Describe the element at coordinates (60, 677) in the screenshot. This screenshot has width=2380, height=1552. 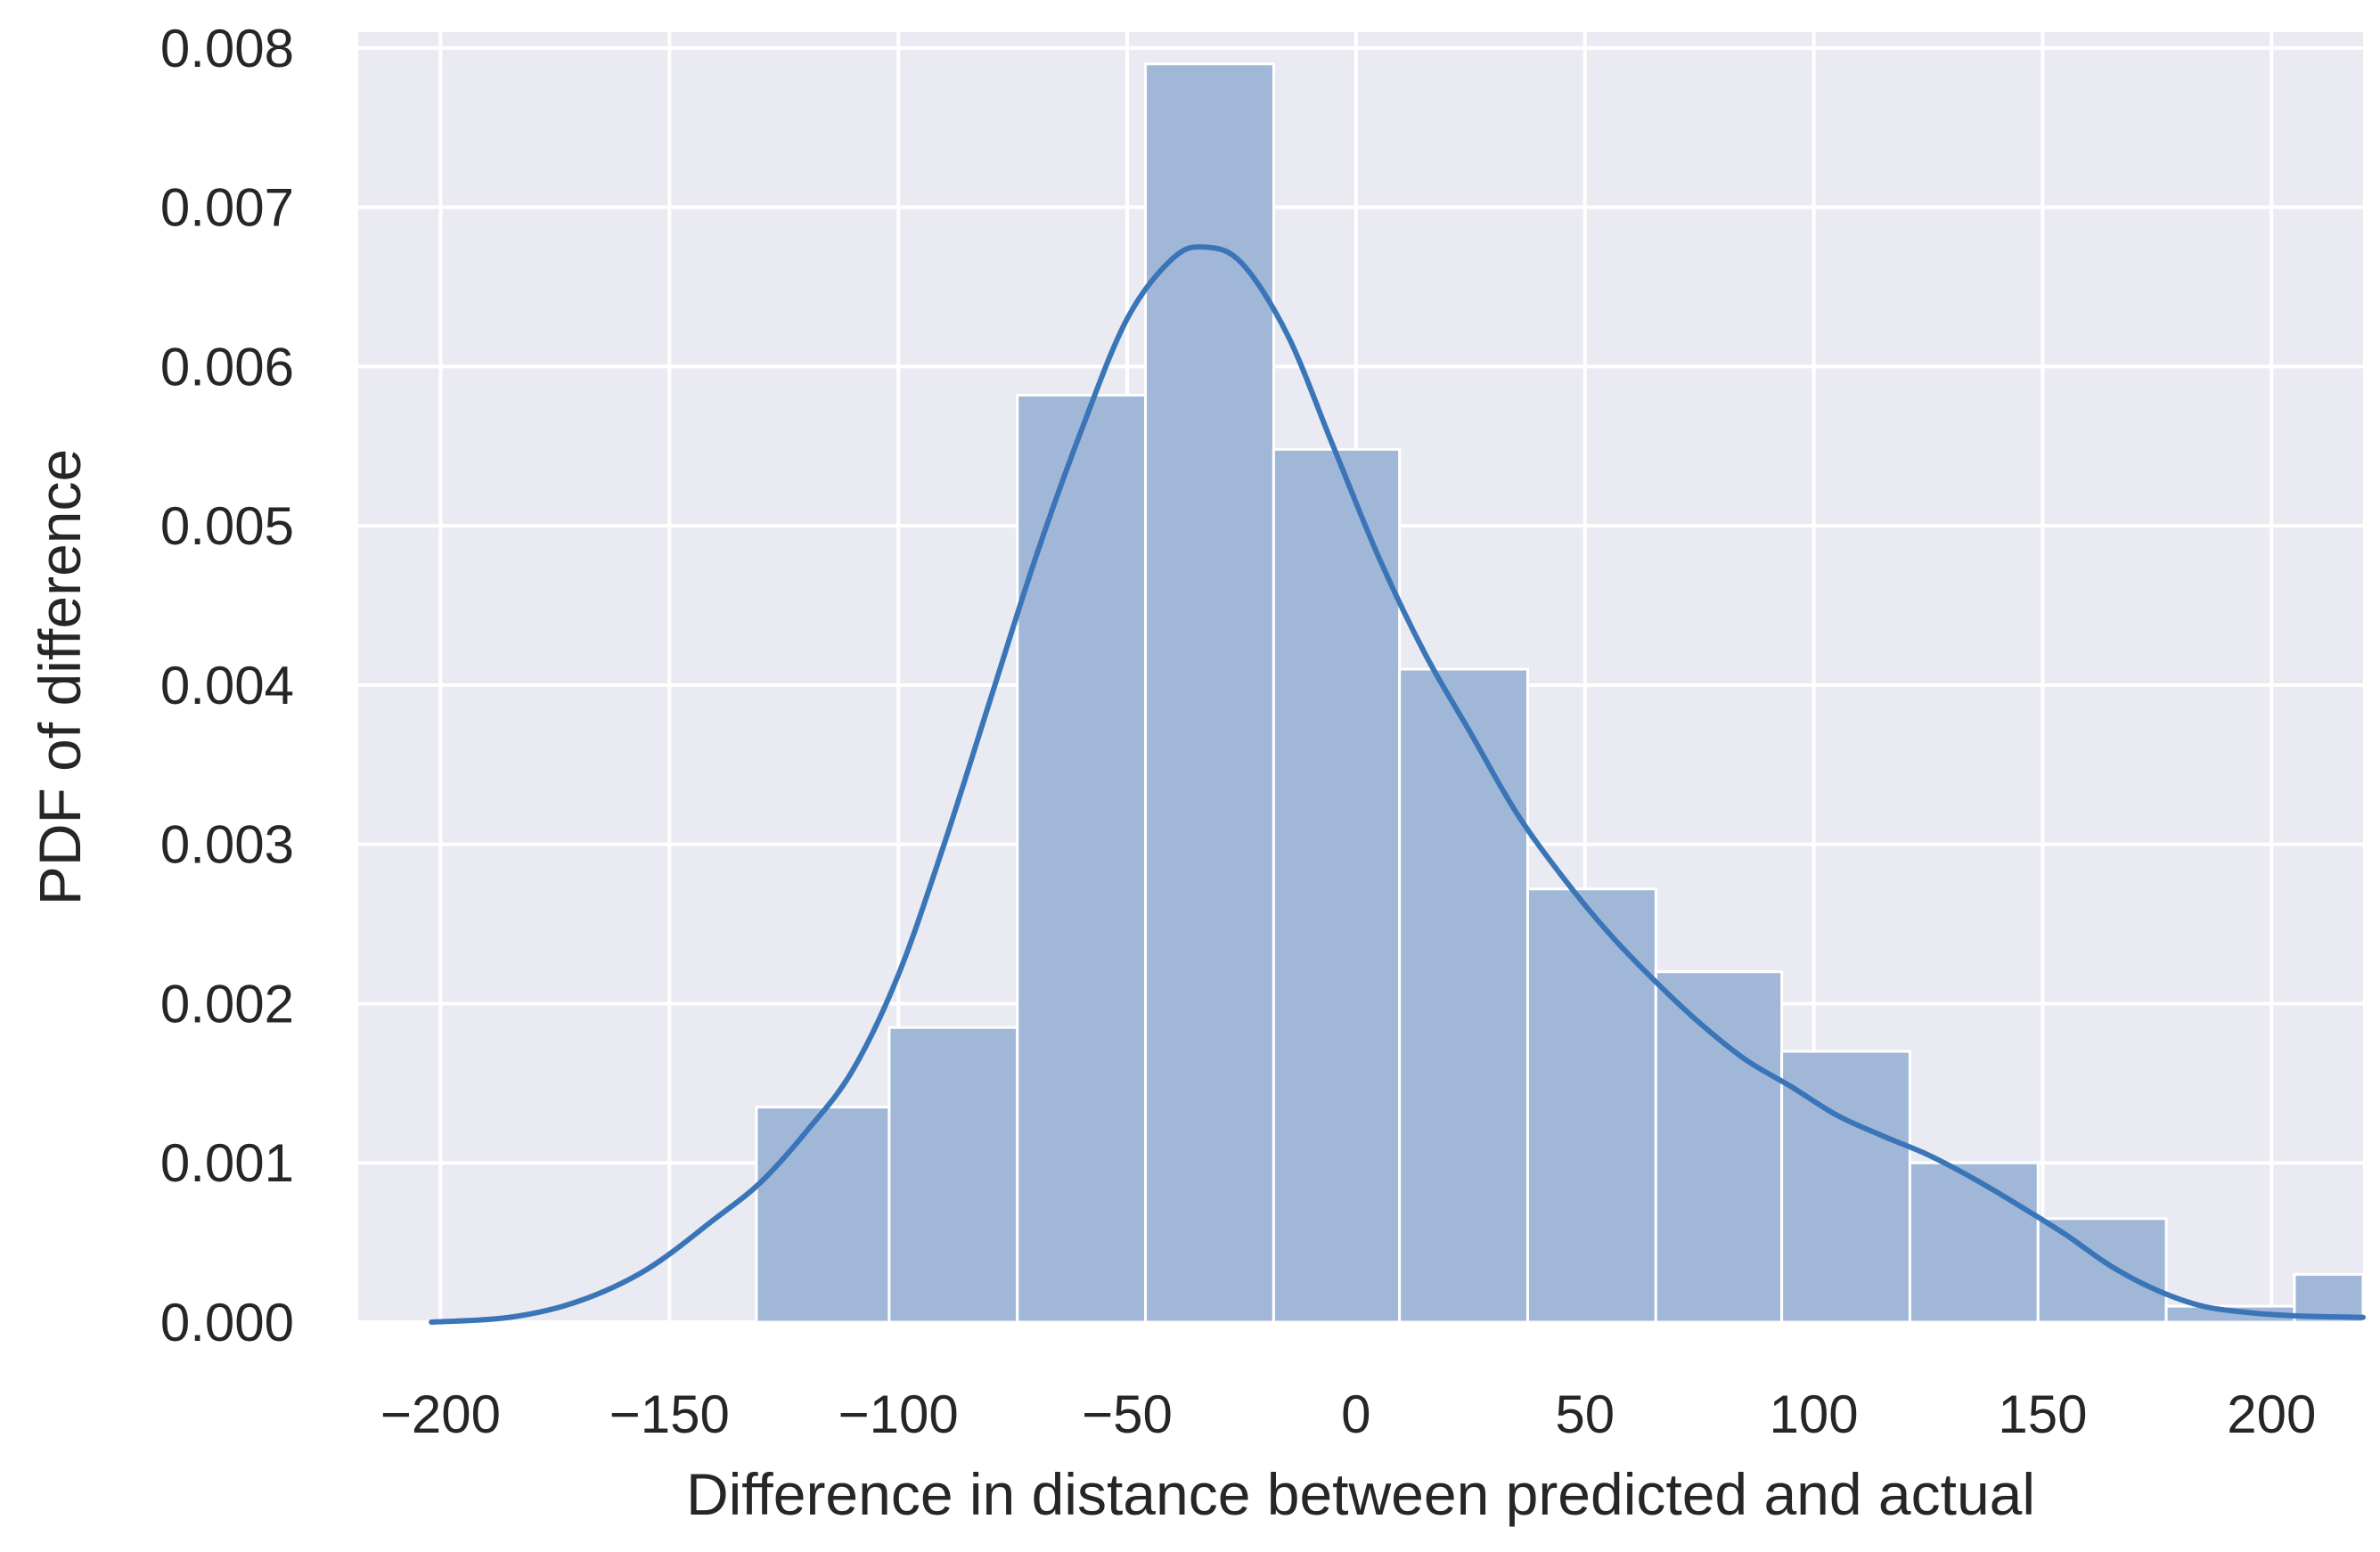
I see `y-axis-label: PDF of difference` at that location.